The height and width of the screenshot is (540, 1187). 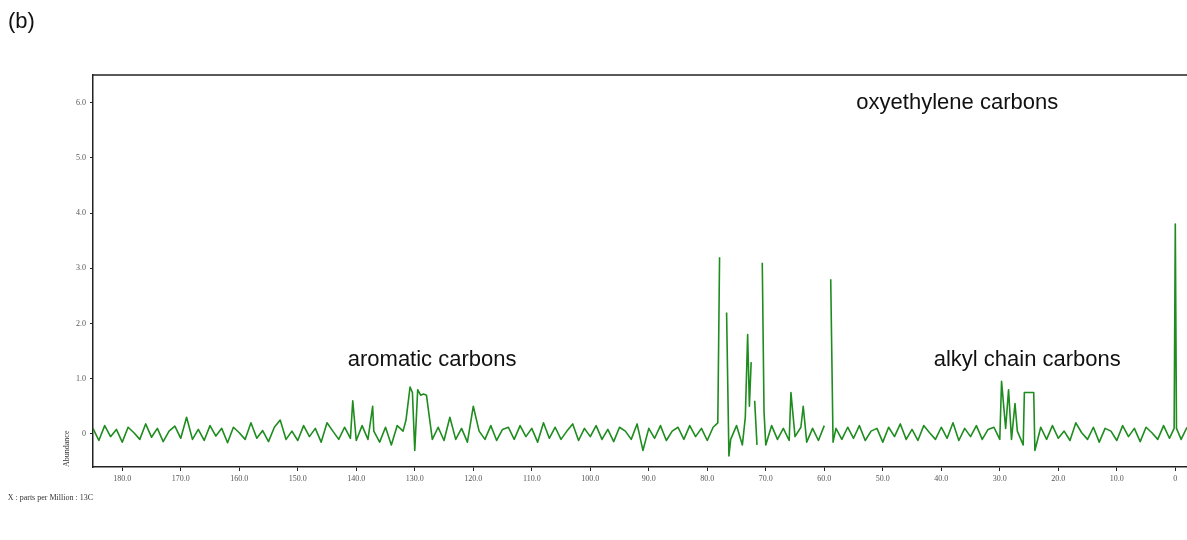 I want to click on x-tick-label: 160.0, so click(x=239, y=478).